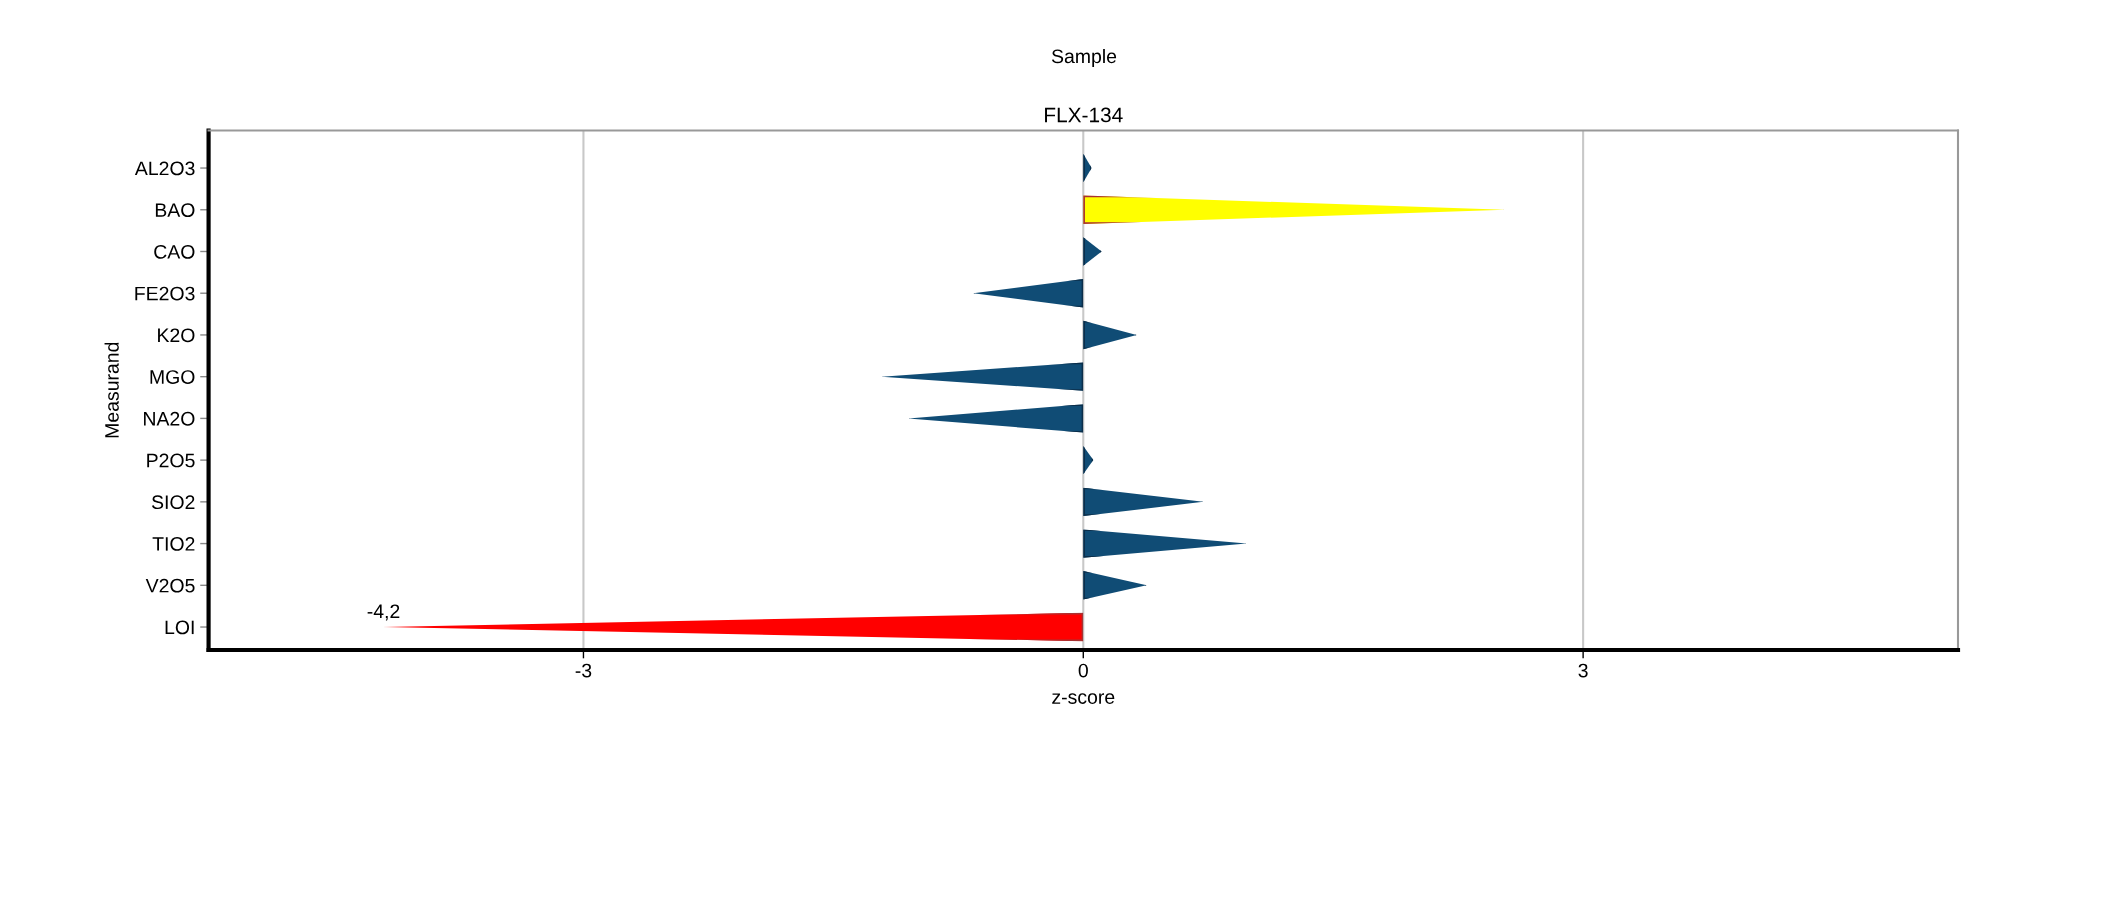 The image size is (2109, 903). I want to click on x-tick-label: 3, so click(1583, 670).